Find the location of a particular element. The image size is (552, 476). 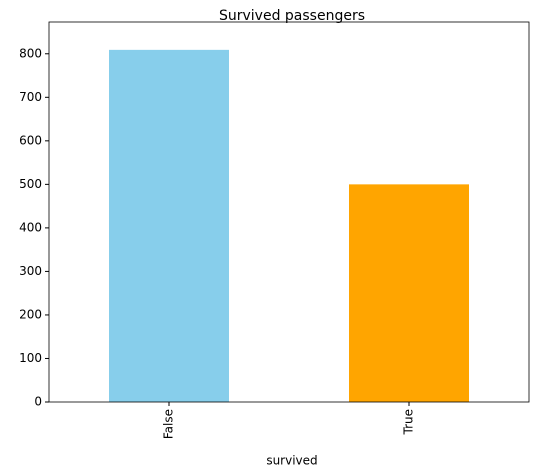

x-axis-label: survived is located at coordinates (291, 461).